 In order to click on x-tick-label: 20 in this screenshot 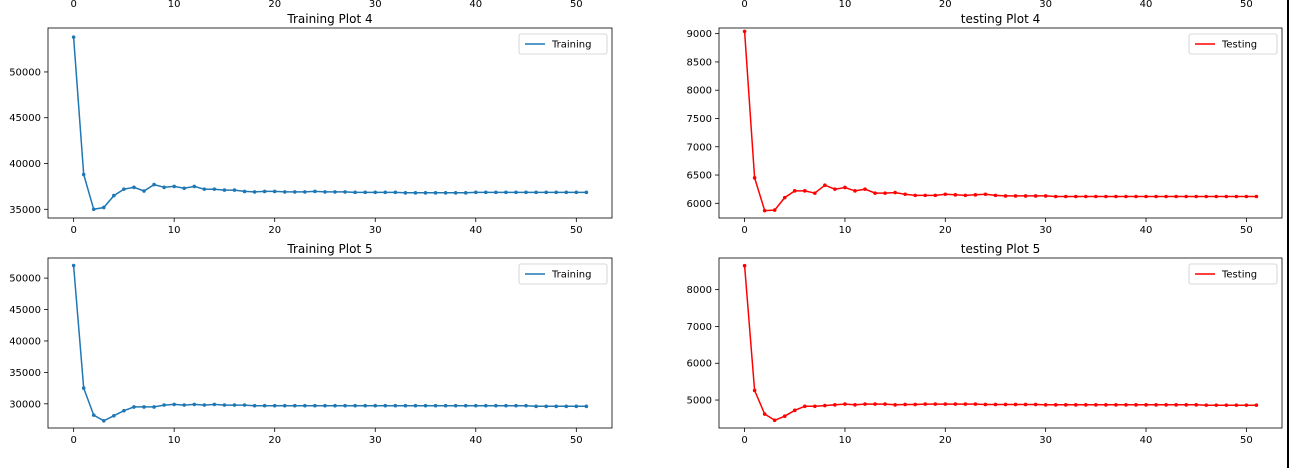, I will do `click(945, 440)`.